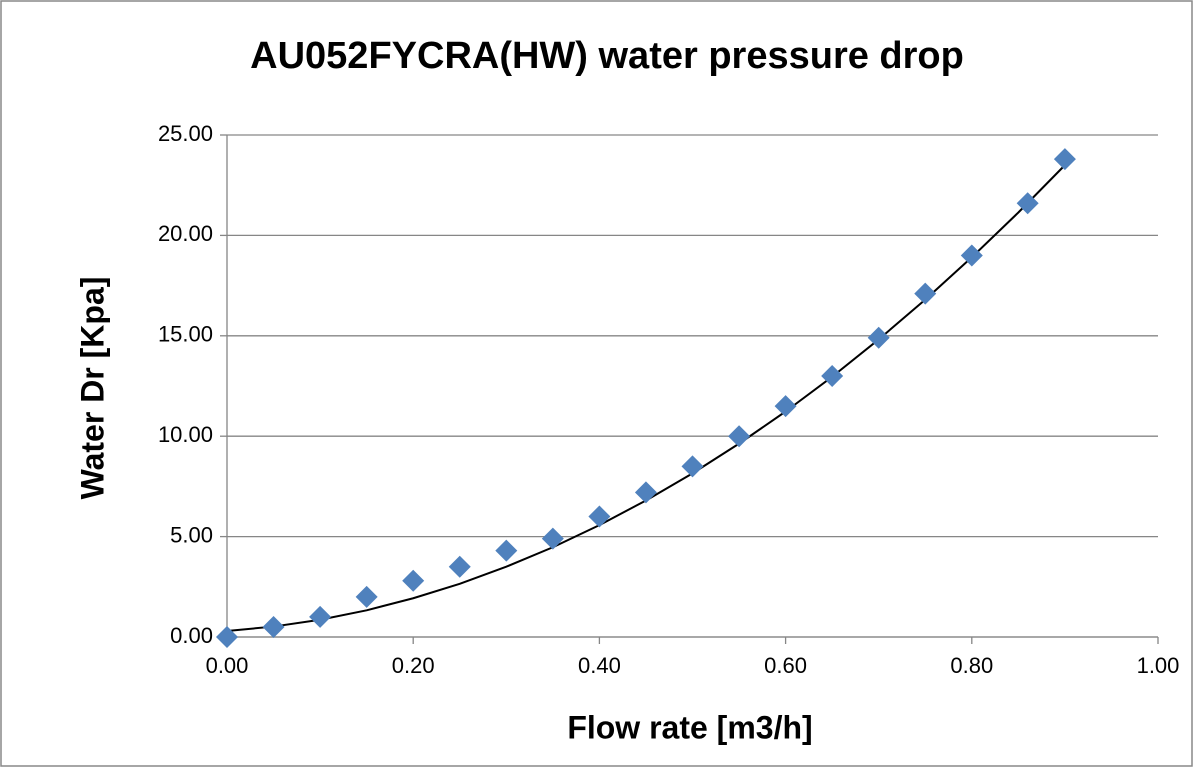 Image resolution: width=1193 pixels, height=767 pixels. I want to click on x-tick-label: 0.00, so click(227, 665).